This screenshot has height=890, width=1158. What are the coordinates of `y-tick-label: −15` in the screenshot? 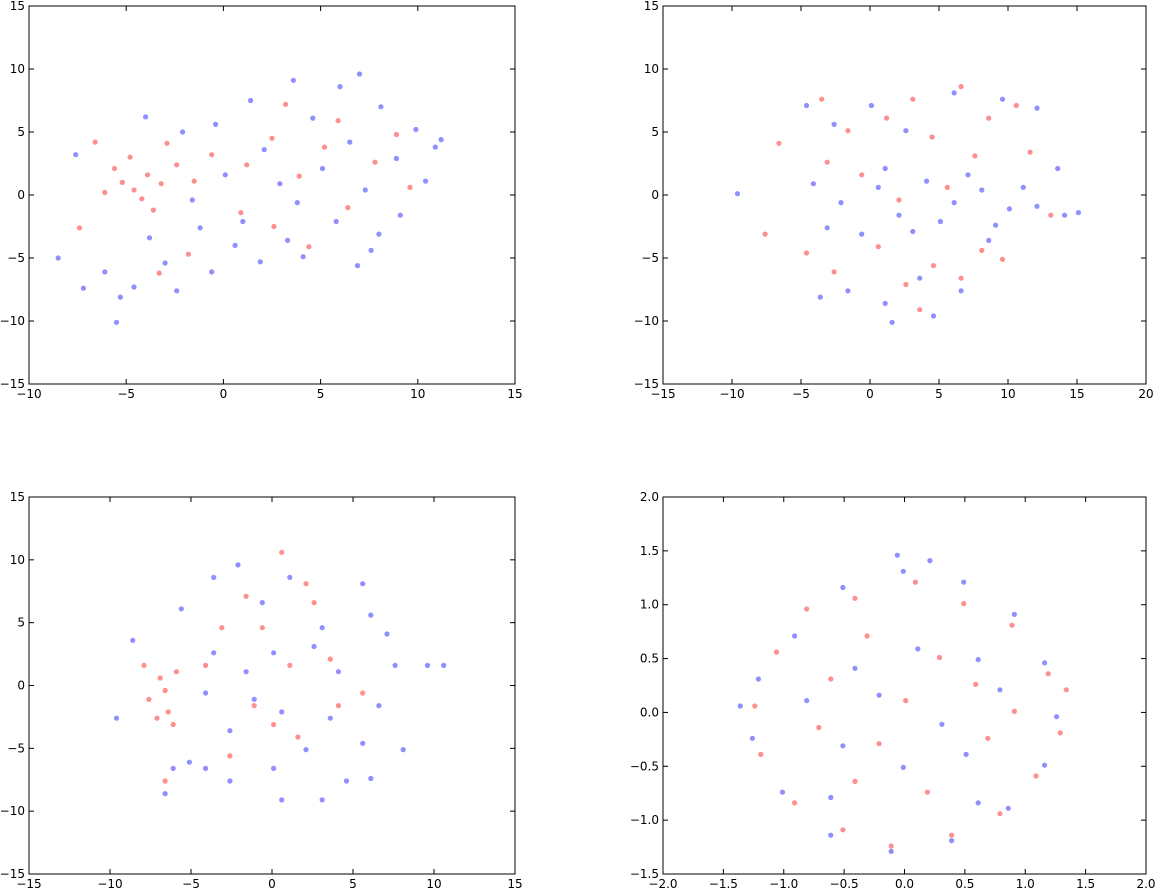 It's located at (646, 384).